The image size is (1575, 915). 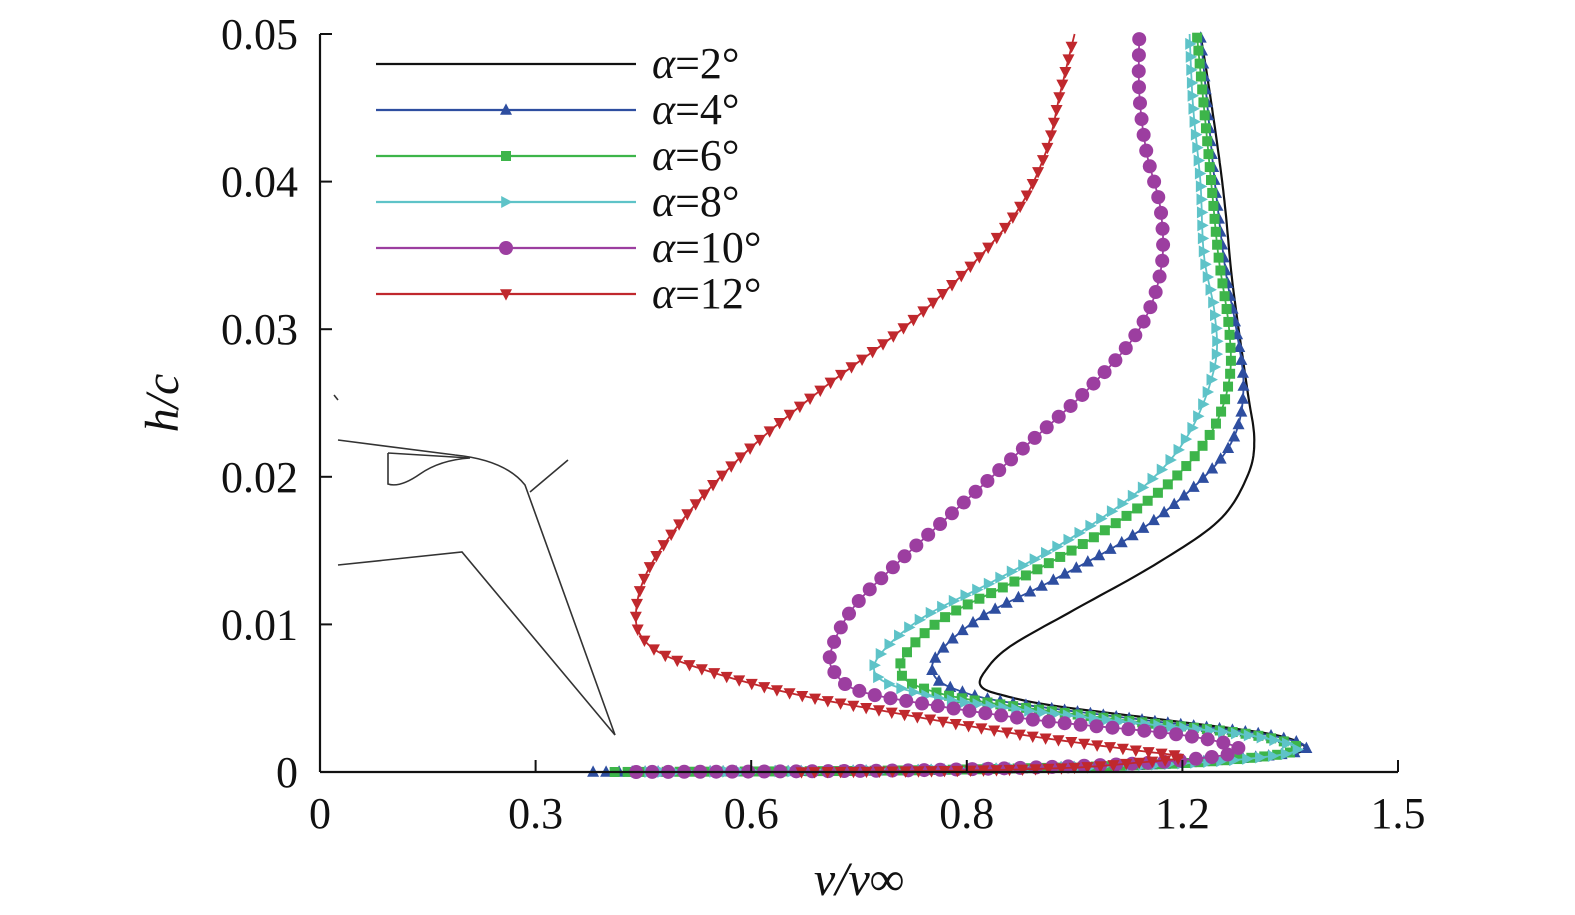 I want to click on legend-entry-0: α=2°, so click(x=558, y=63).